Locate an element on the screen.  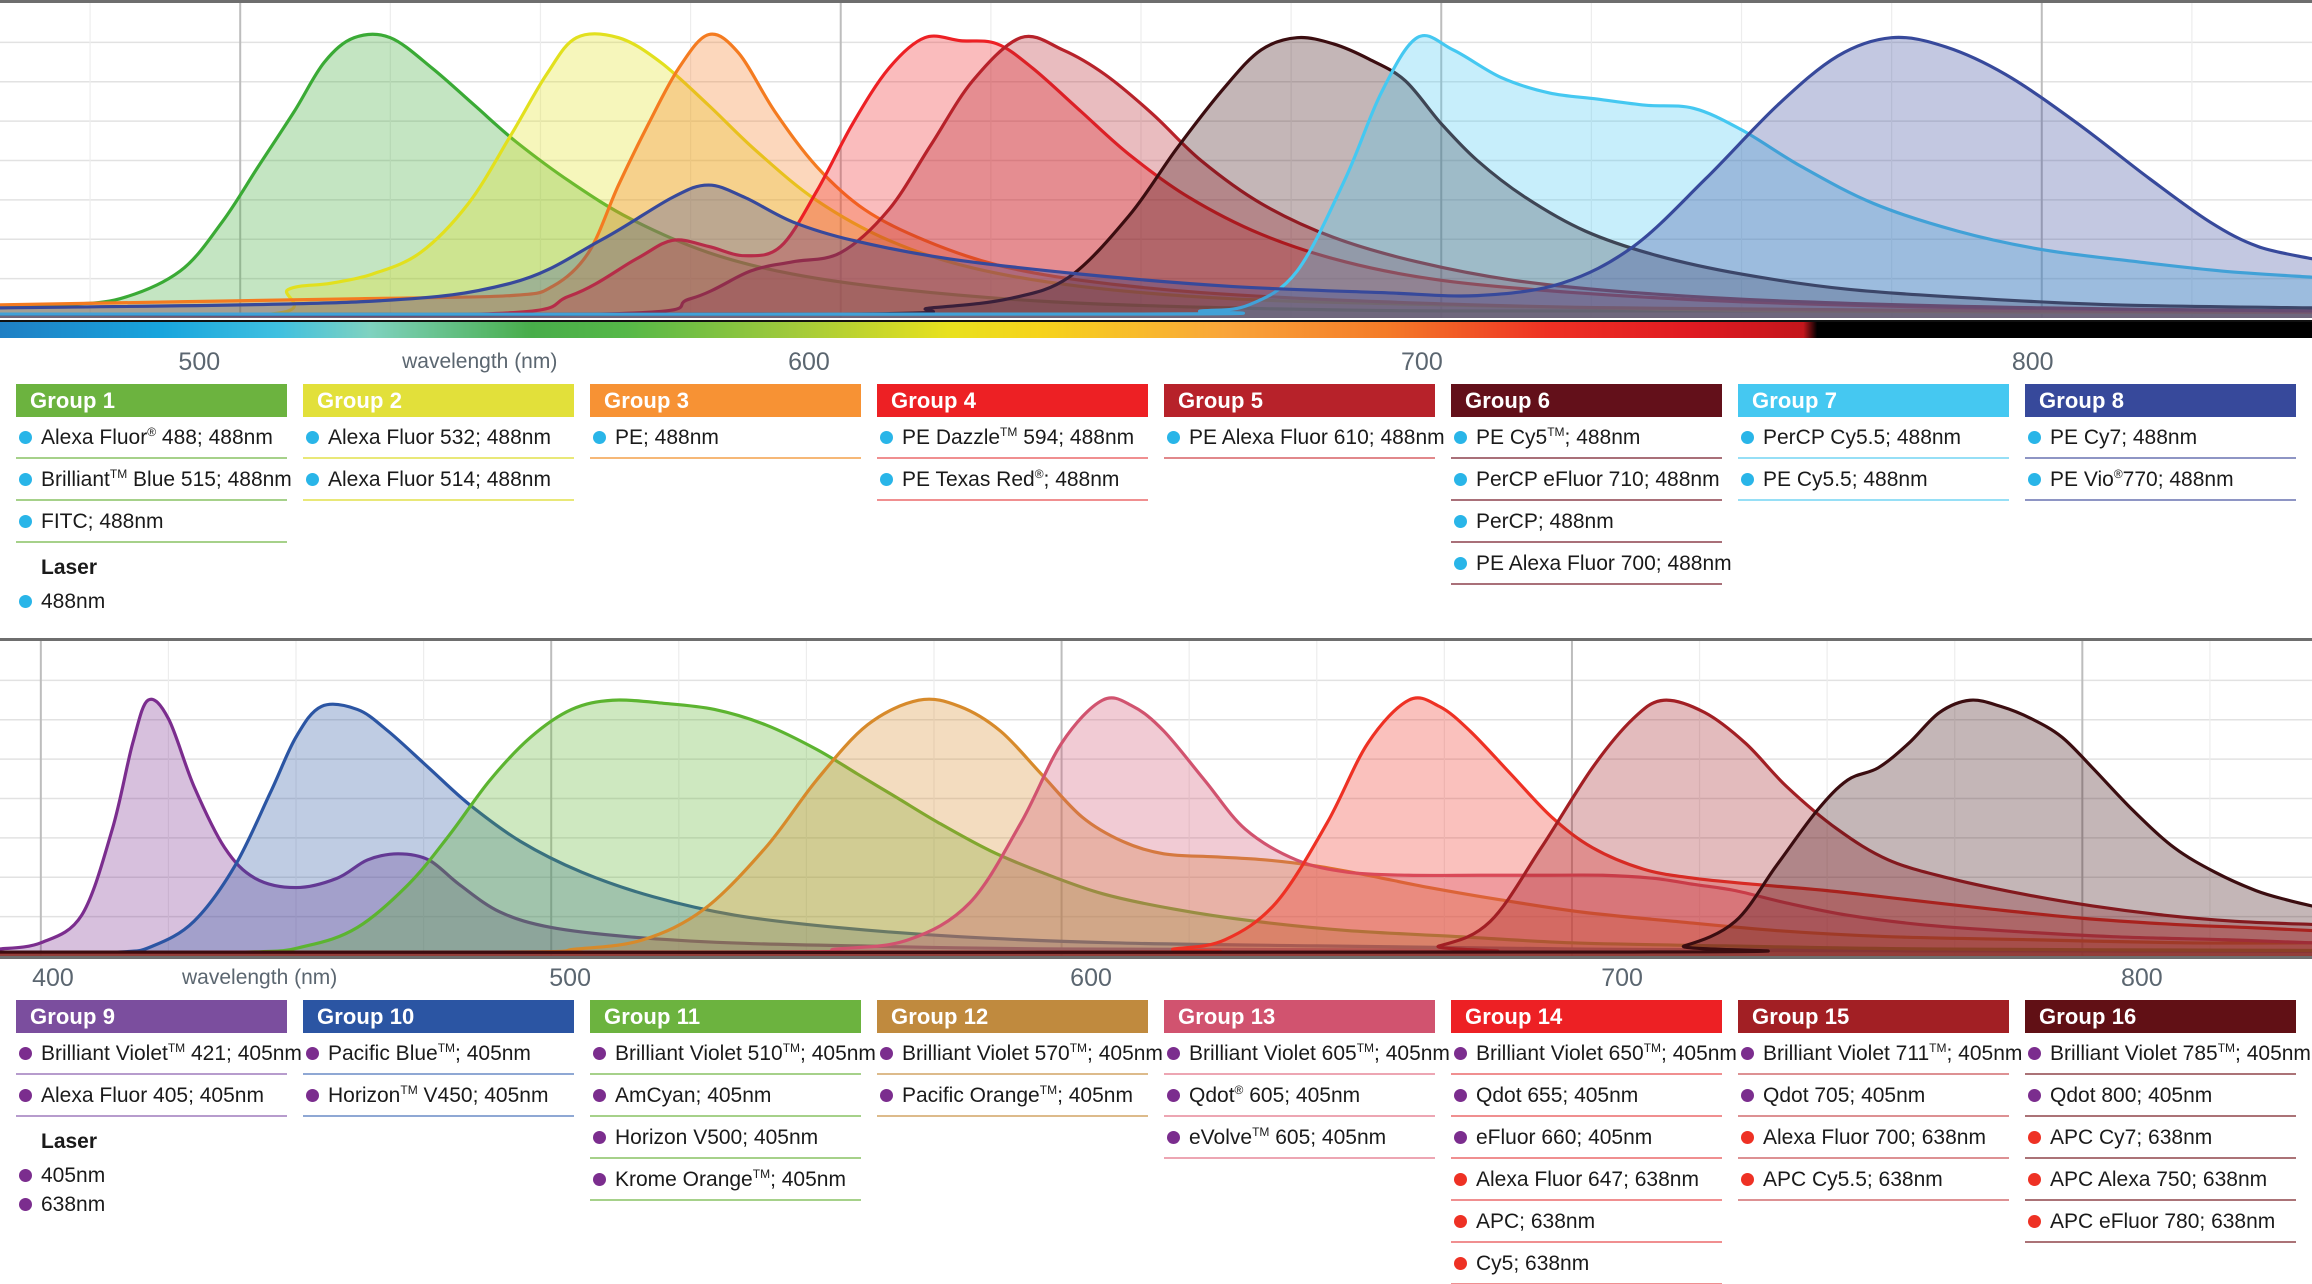
dye-row: Brilliant Violet 711TM; 405nm is located at coordinates (1880, 1054).